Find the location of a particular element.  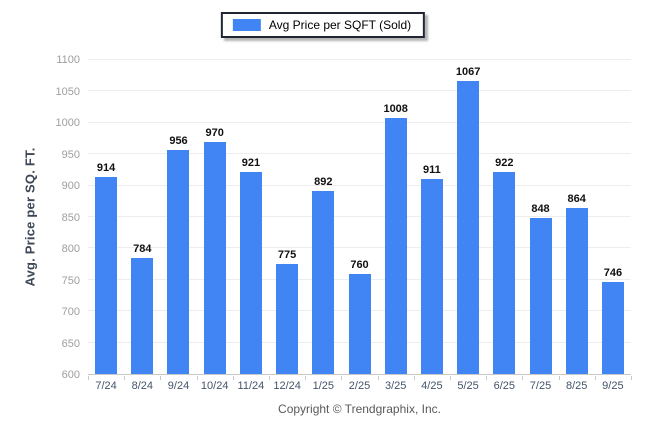

legend-label: Avg Price per SQFT (Sold) is located at coordinates (340, 25).